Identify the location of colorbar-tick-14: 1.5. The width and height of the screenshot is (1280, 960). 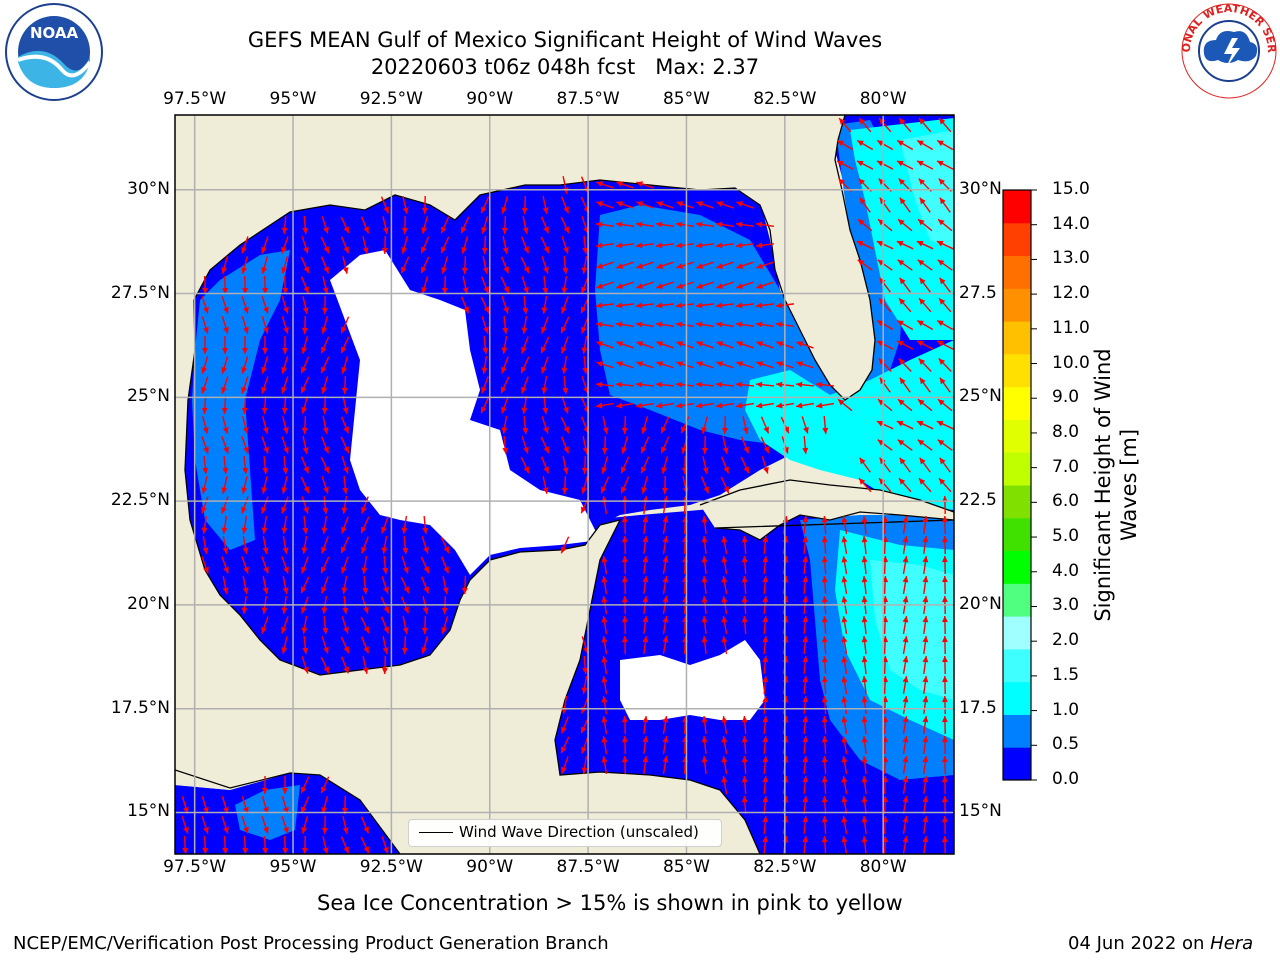
(1066, 674).